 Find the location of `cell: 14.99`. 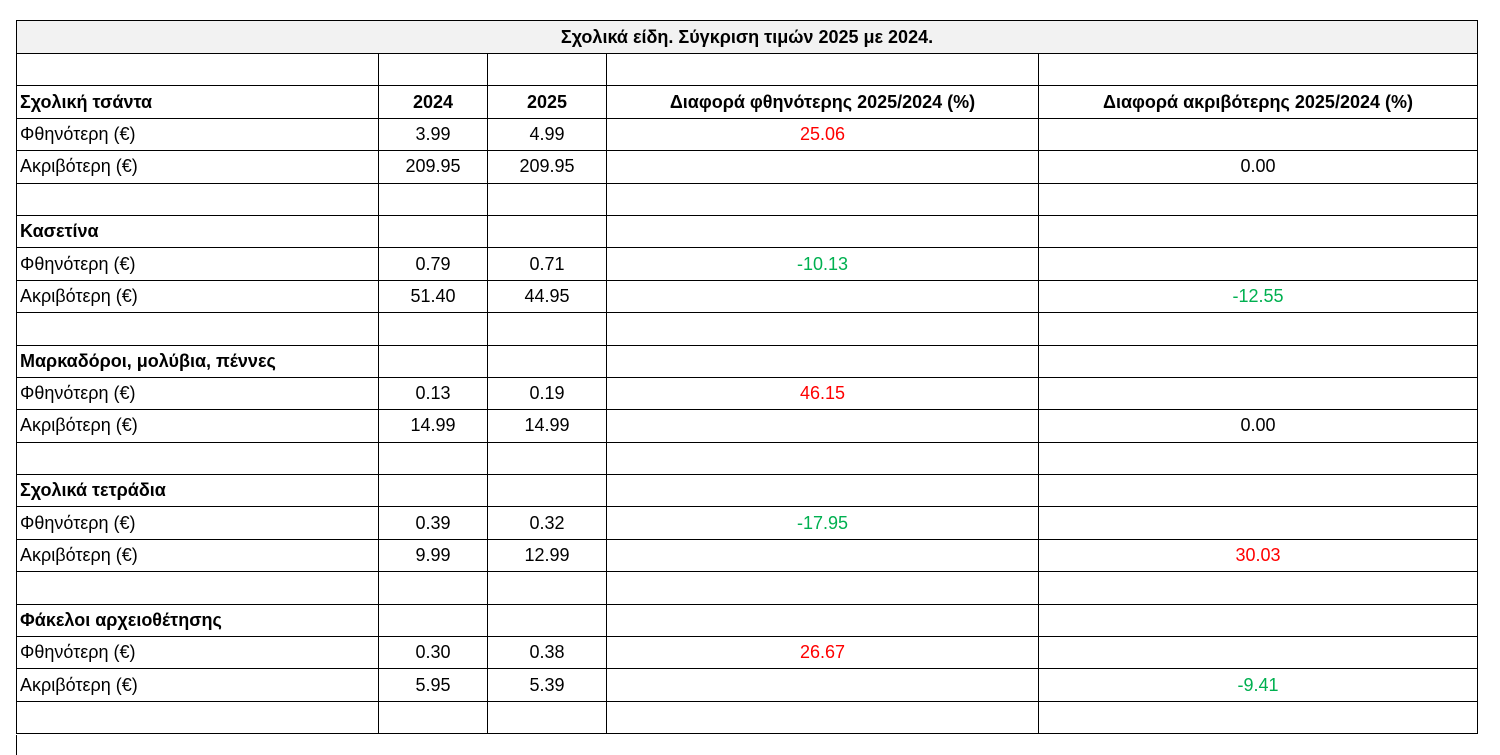

cell: 14.99 is located at coordinates (547, 426).